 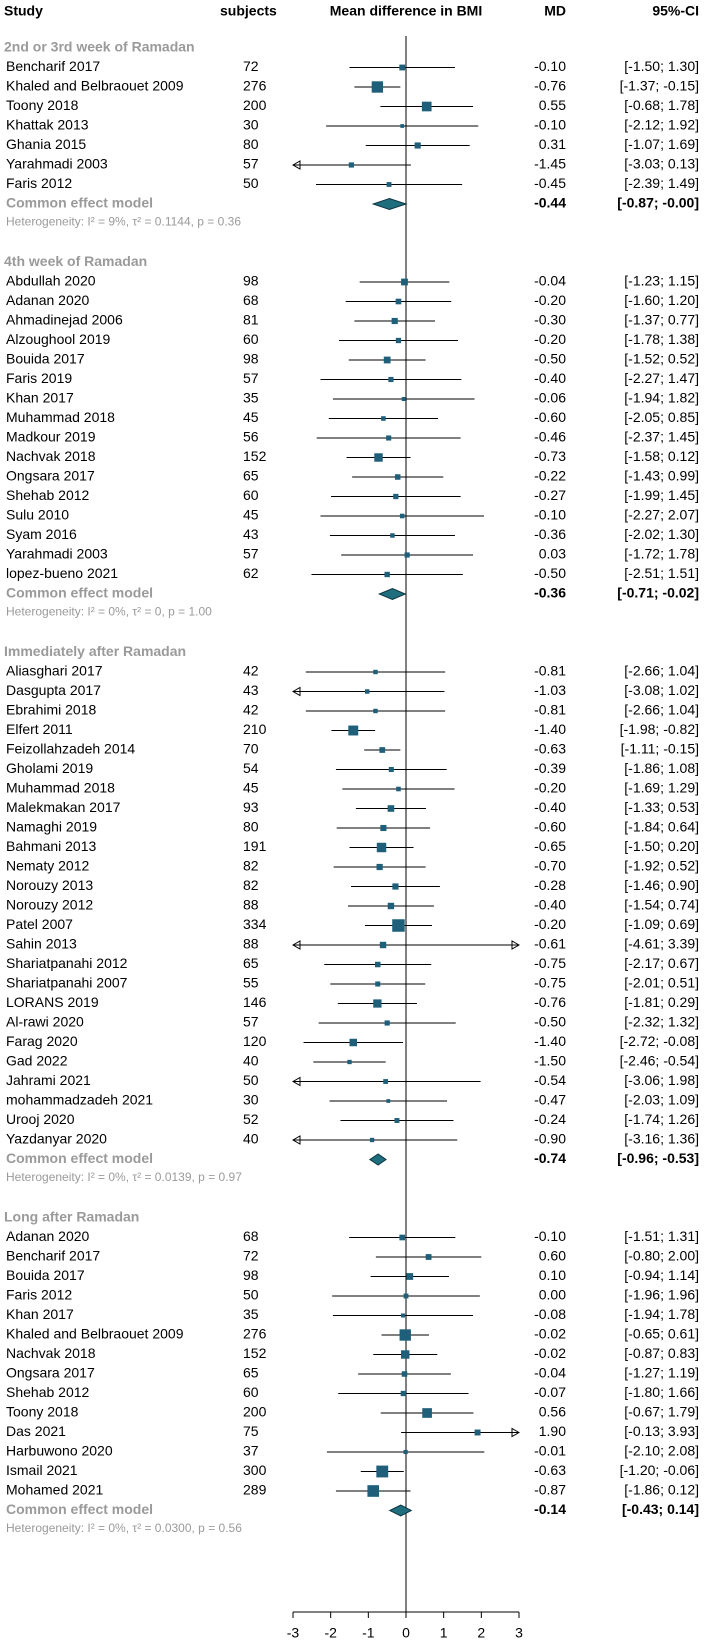 I want to click on ci-label: [-0.68; 1.78], so click(x=661, y=105).